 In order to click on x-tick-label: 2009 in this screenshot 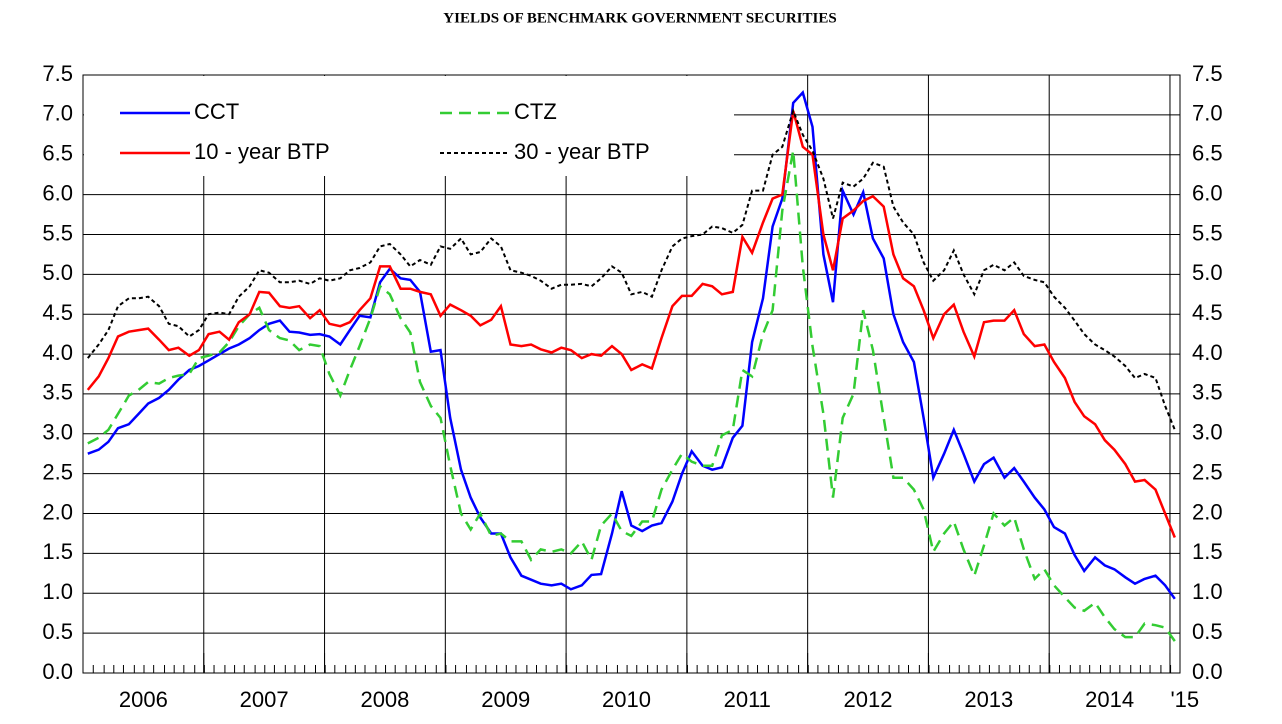, I will do `click(505, 699)`.